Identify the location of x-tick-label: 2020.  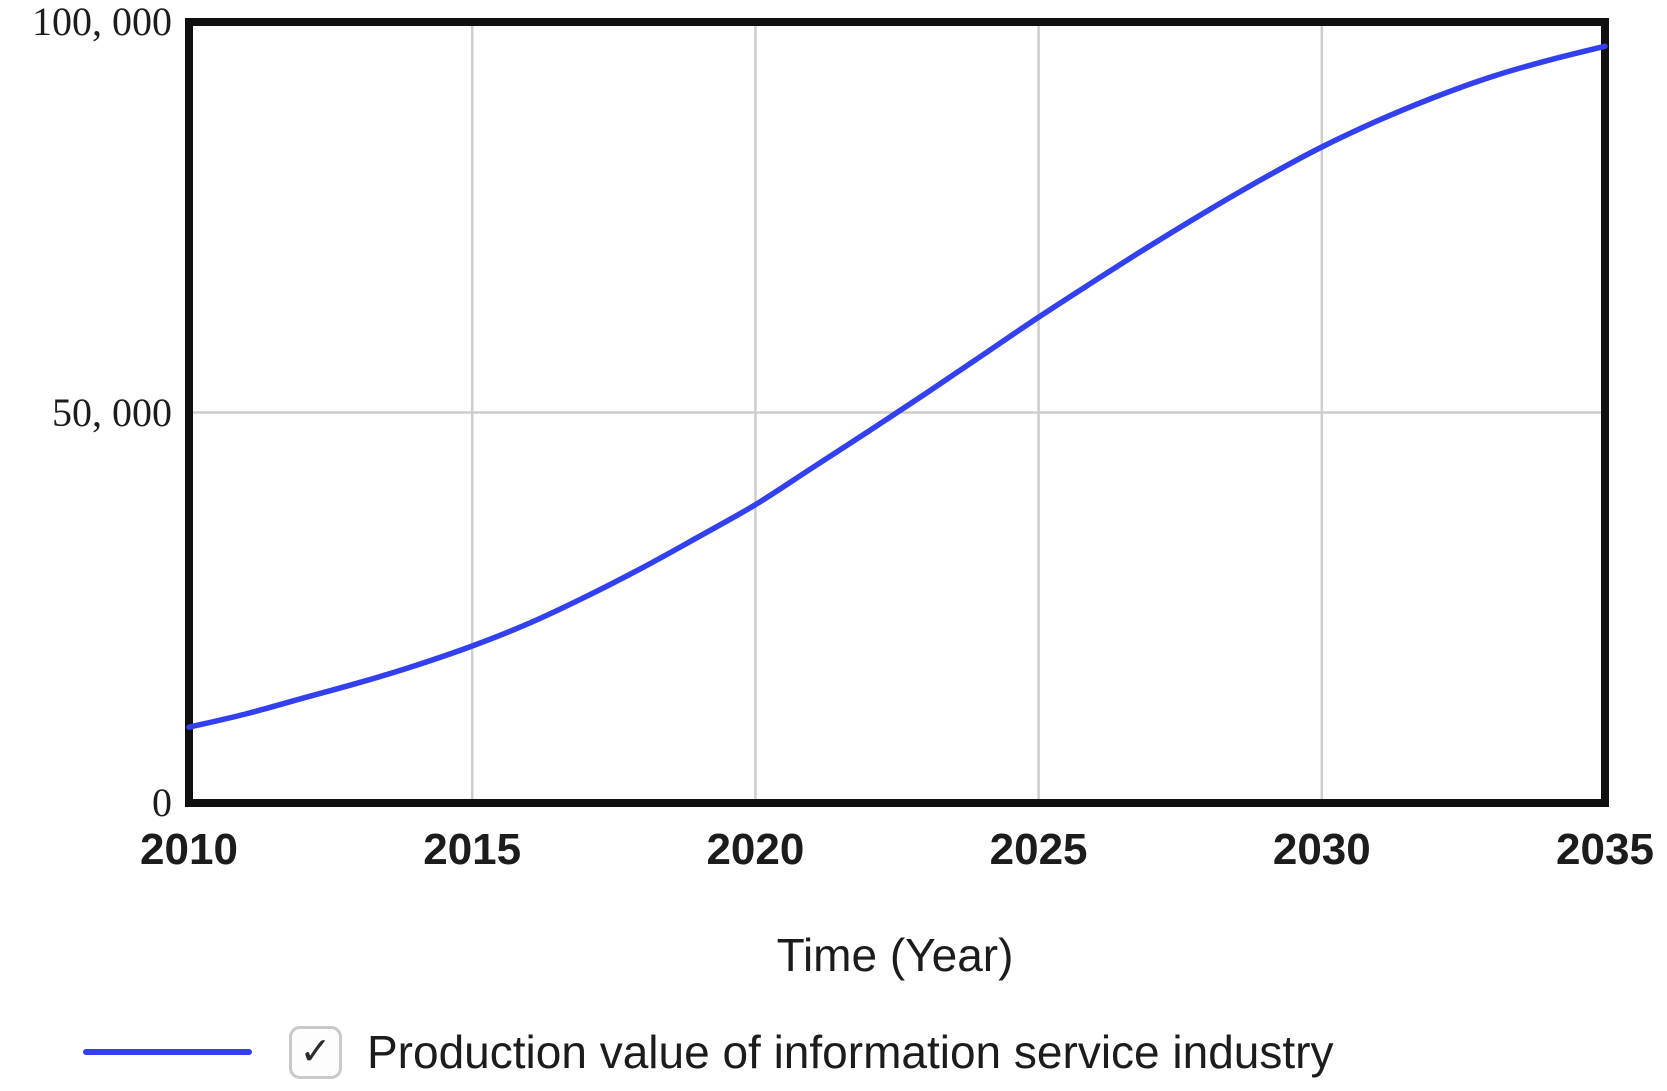
(755, 849).